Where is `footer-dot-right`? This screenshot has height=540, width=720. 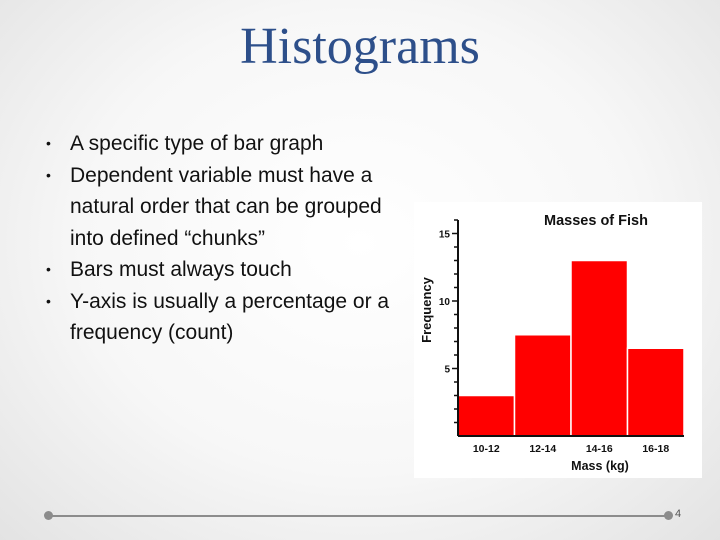 footer-dot-right is located at coordinates (668, 515).